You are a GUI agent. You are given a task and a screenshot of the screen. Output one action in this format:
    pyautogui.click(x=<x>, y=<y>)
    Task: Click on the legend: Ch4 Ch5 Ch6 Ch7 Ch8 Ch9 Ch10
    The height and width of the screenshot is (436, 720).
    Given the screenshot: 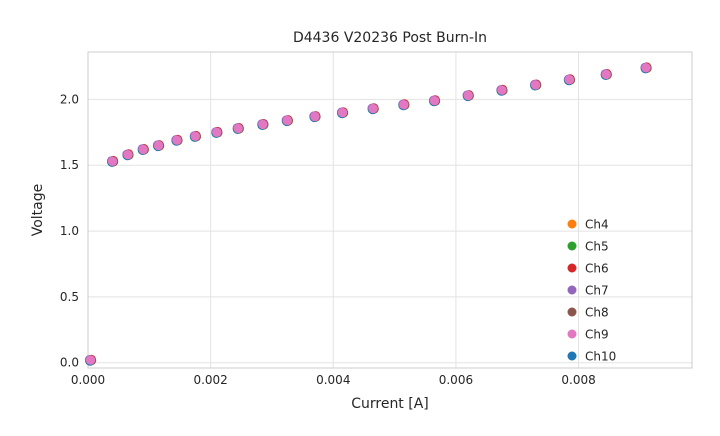 What is the action you would take?
    pyautogui.click(x=591, y=291)
    